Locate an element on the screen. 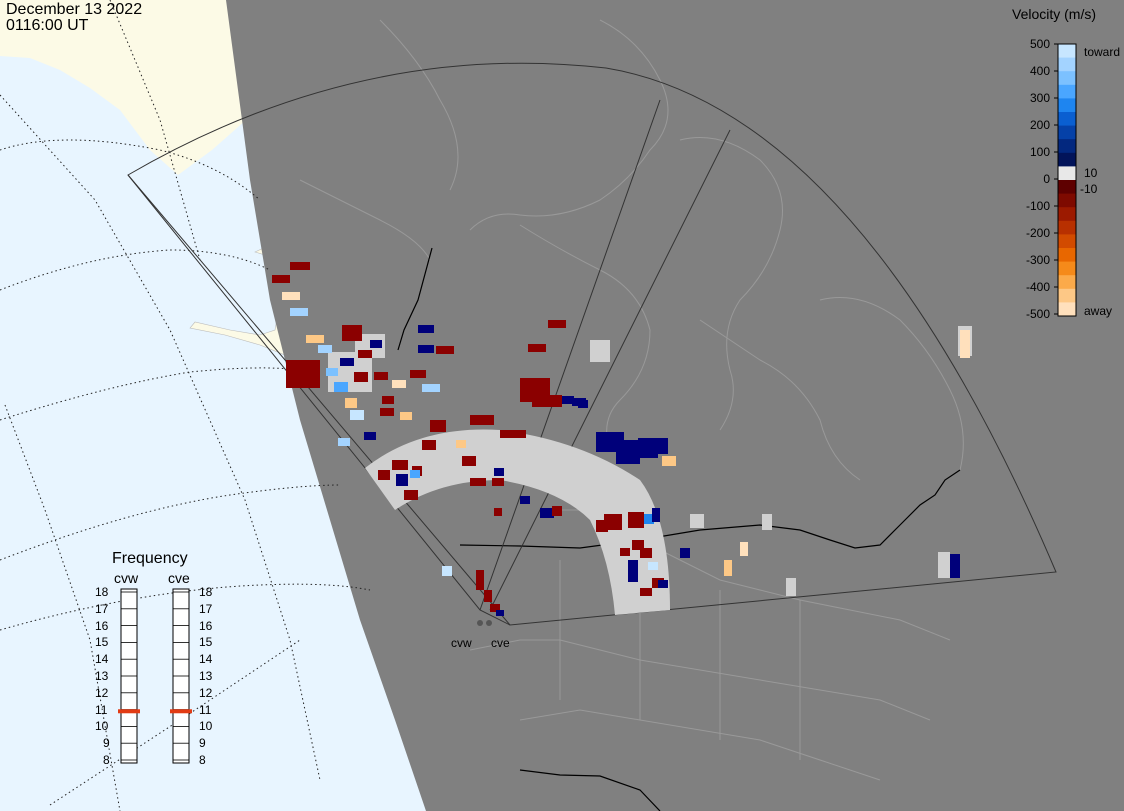 This screenshot has height=811, width=1124. frequency-tick-label-left: 13 is located at coordinates (102, 676).